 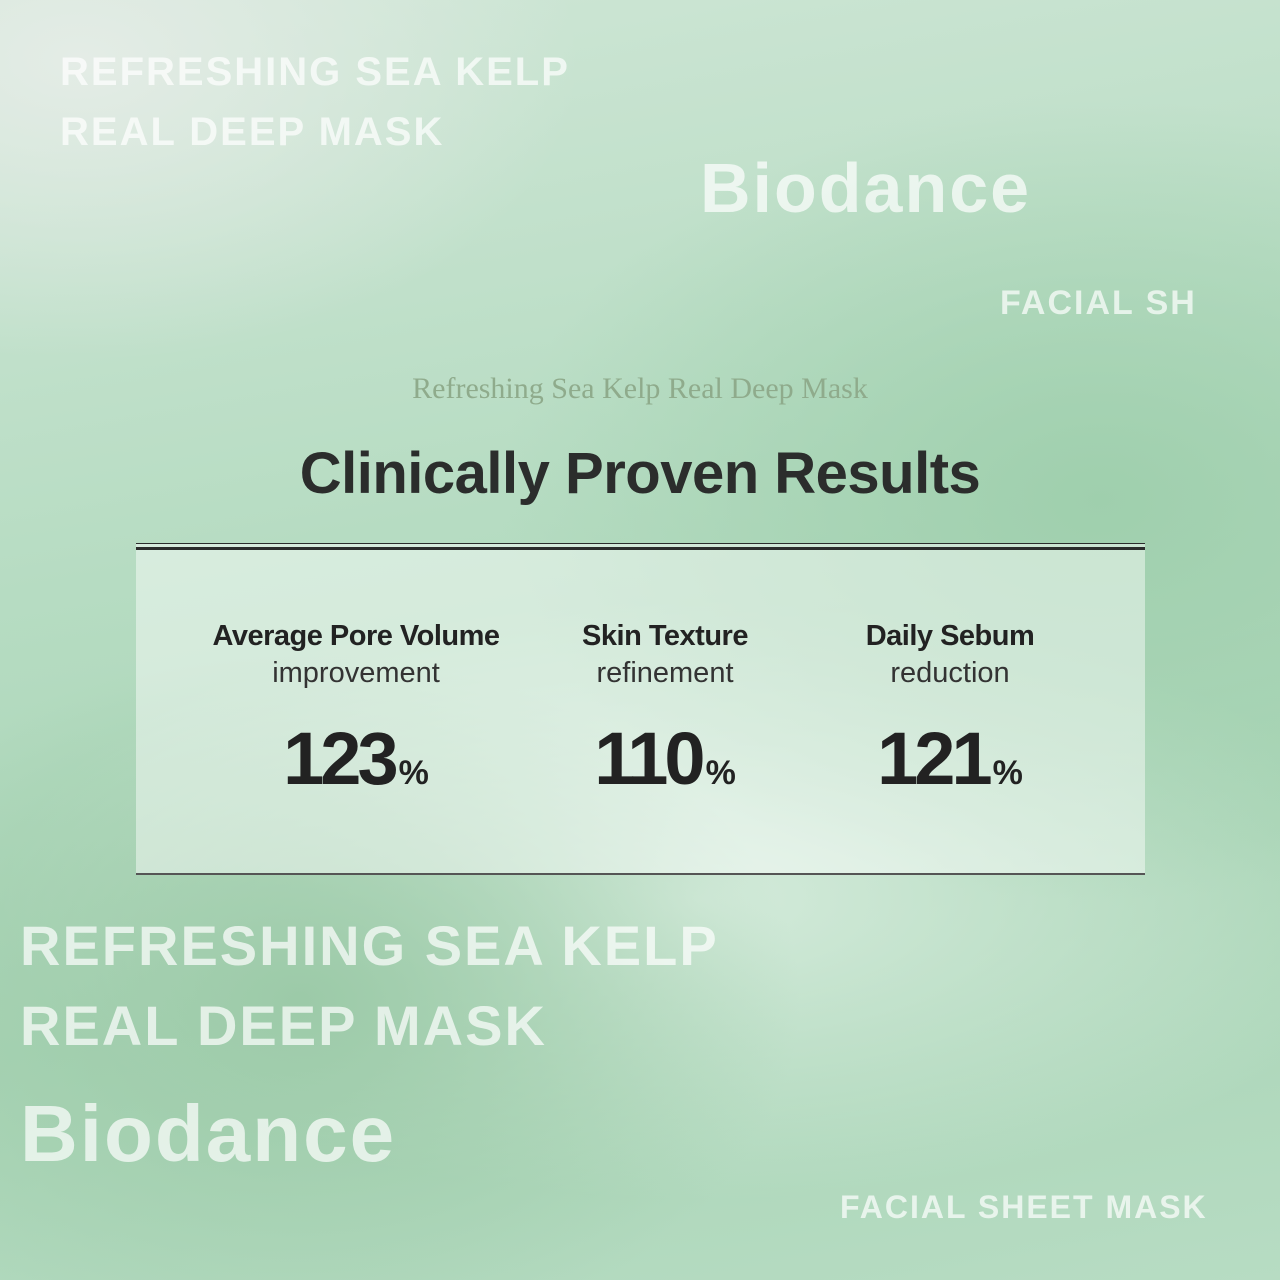 I want to click on stat-value: 121%, so click(x=950, y=758).